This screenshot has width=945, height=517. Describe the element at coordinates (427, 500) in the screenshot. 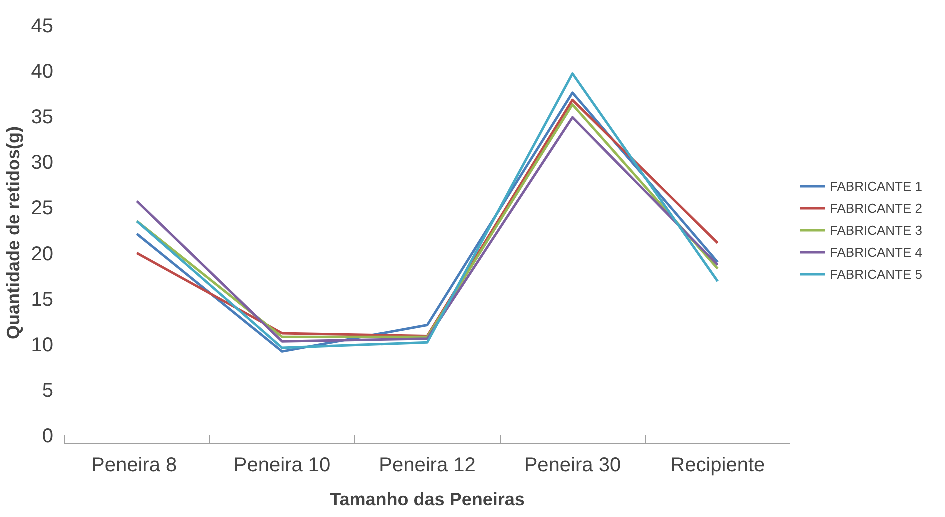

I see `x-axis-title: Tamanho das Peneiras` at that location.